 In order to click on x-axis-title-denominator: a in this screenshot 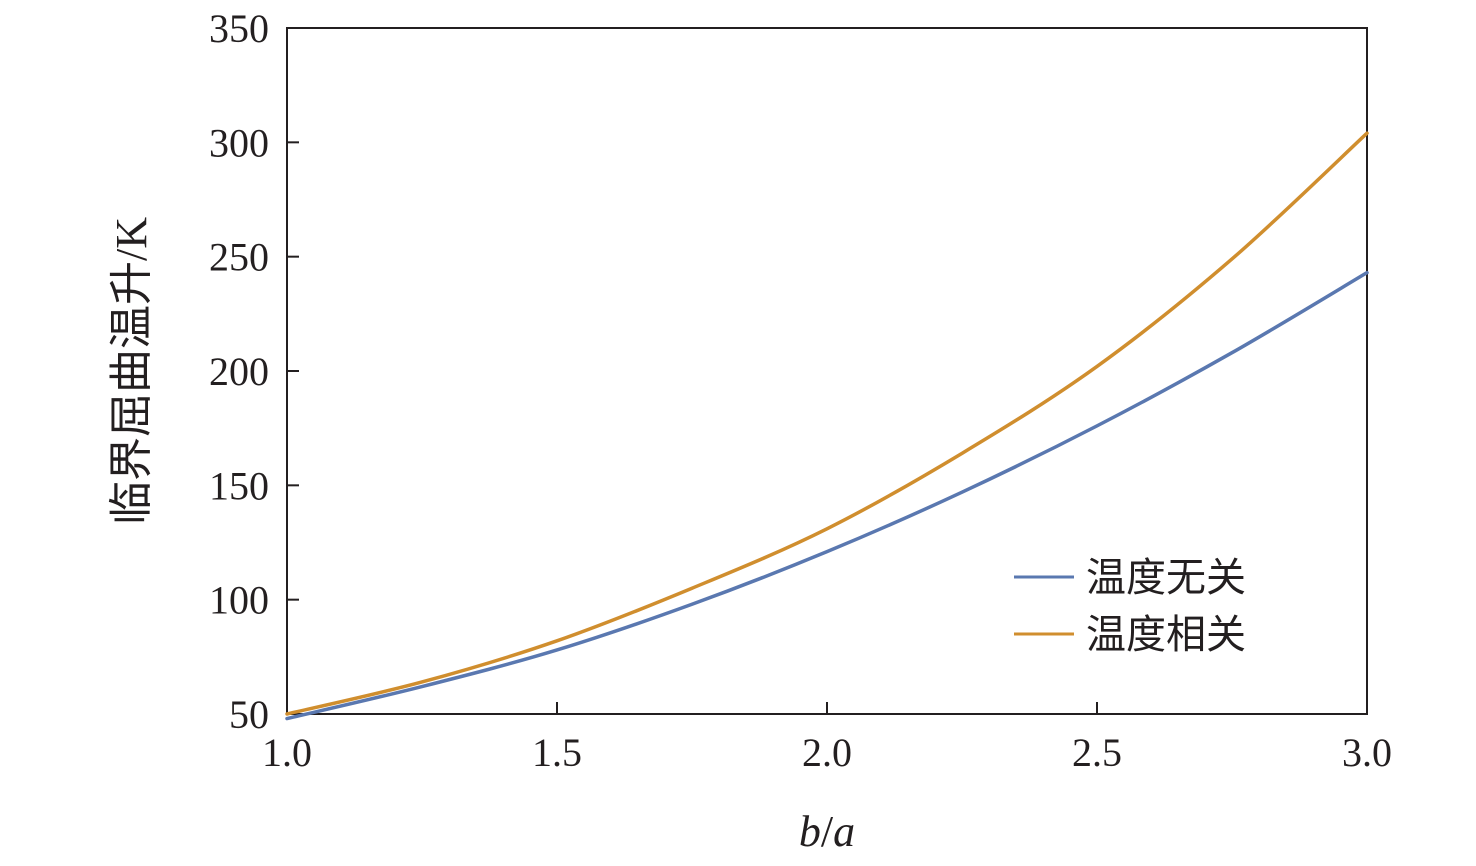, I will do `click(844, 831)`.